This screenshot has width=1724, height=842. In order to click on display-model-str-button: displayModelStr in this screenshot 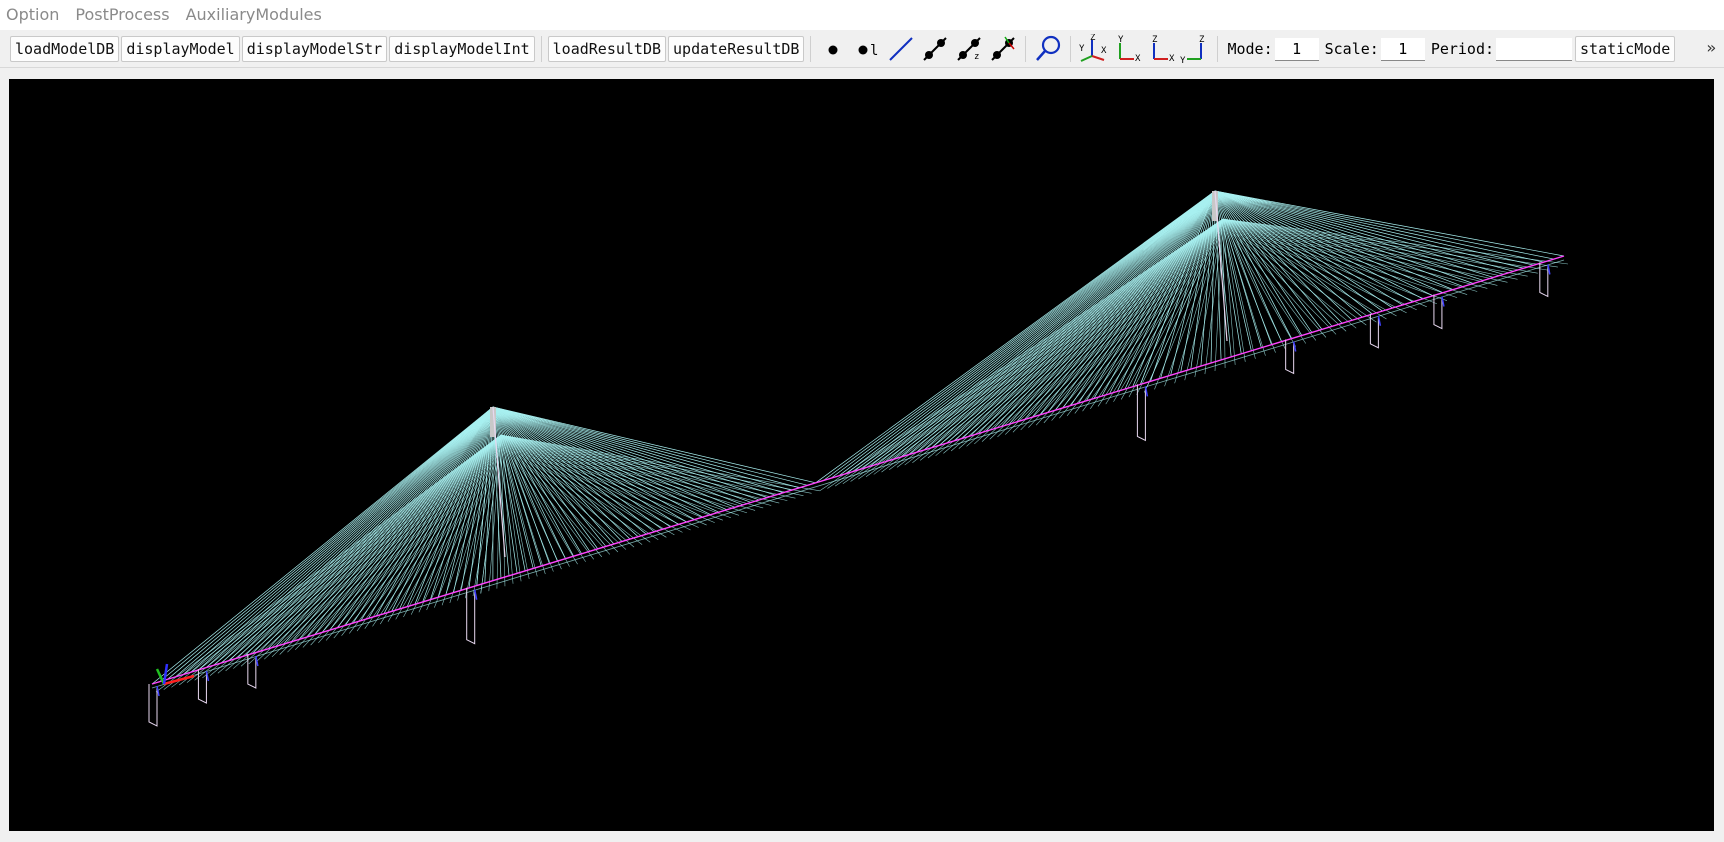, I will do `click(314, 49)`.